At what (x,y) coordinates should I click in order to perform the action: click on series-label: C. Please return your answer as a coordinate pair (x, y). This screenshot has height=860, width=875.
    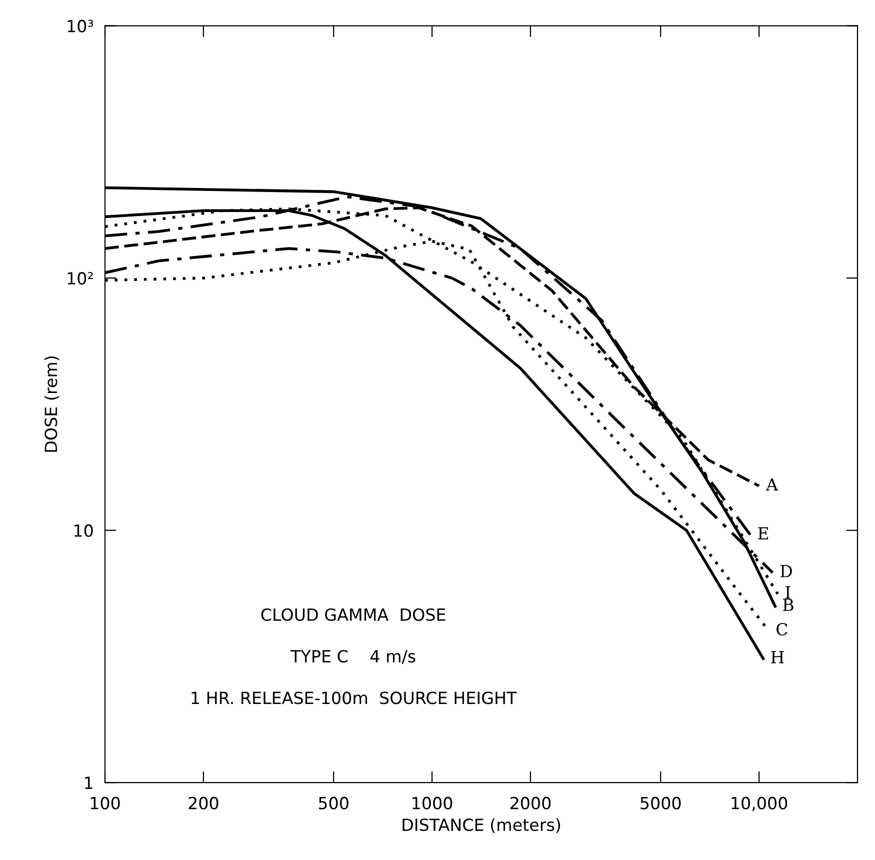
    Looking at the image, I should click on (782, 629).